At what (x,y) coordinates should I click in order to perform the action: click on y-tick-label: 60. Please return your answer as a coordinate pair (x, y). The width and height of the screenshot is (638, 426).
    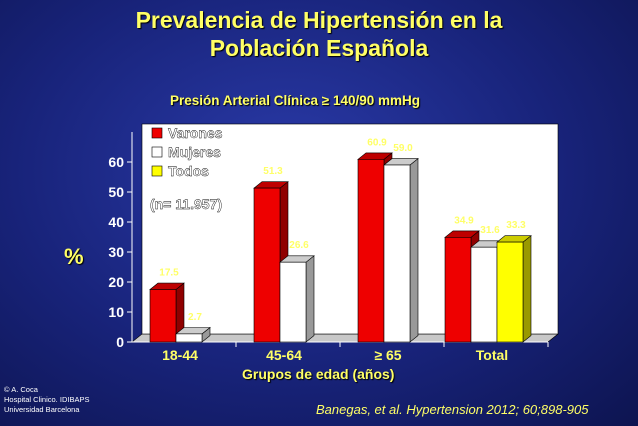
    Looking at the image, I should click on (116, 162).